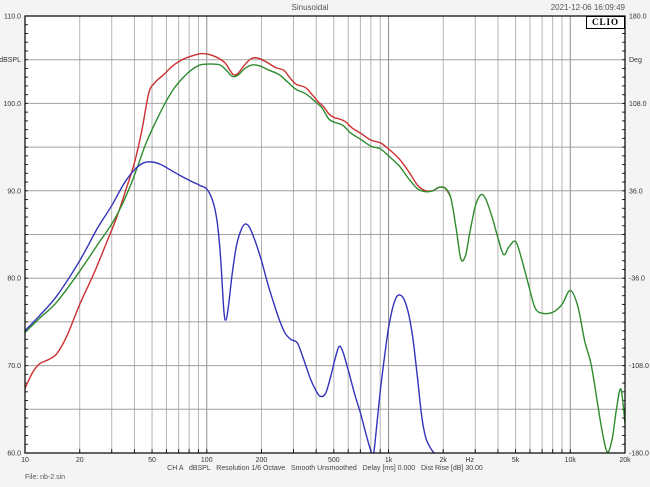  Describe the element at coordinates (80, 460) in the screenshot. I see `x-tick-label: 20` at that location.